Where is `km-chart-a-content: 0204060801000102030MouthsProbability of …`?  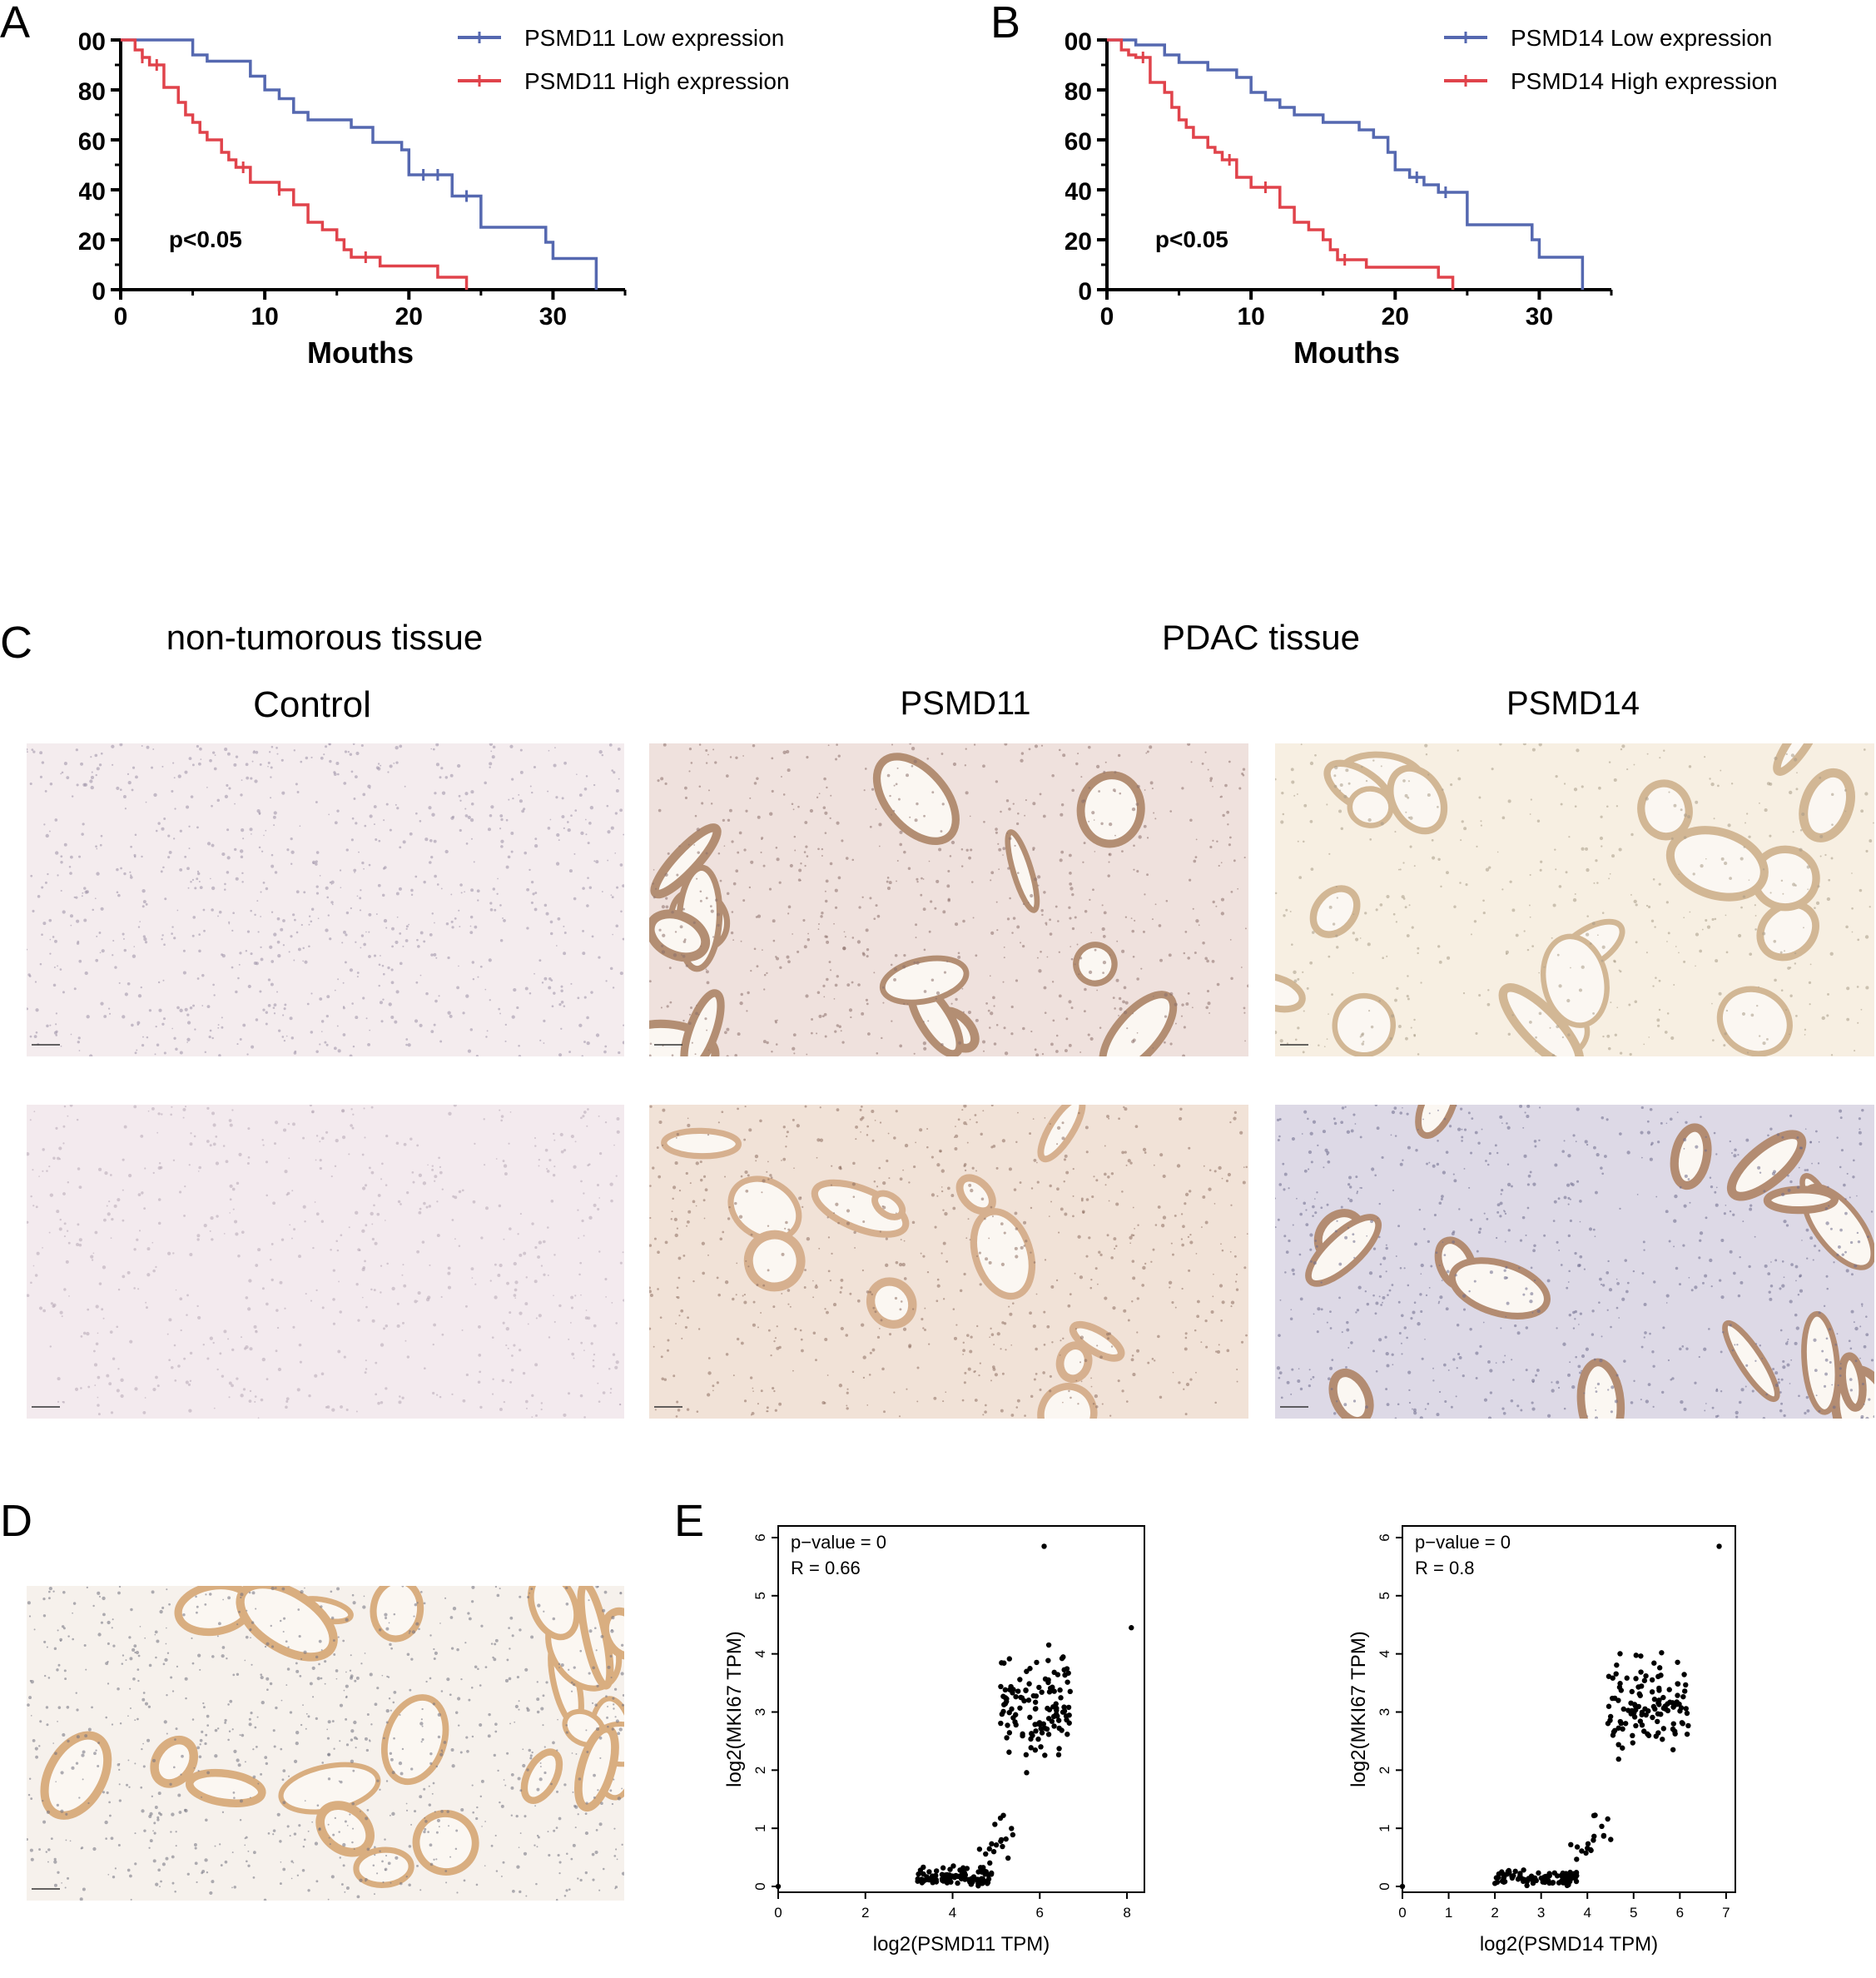 km-chart-a-content: 0204060801000102030MouthsProbability of … is located at coordinates (434, 198).